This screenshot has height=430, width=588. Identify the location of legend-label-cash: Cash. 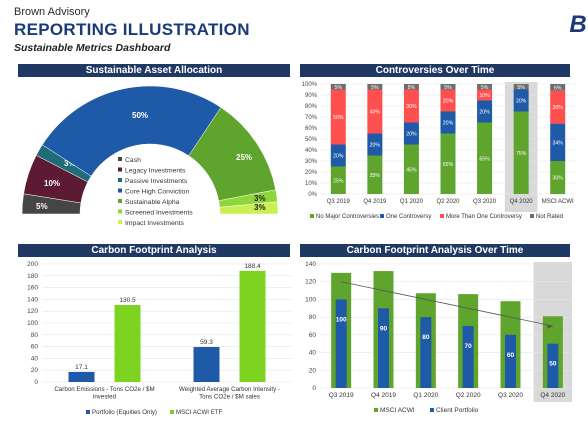
(133, 160).